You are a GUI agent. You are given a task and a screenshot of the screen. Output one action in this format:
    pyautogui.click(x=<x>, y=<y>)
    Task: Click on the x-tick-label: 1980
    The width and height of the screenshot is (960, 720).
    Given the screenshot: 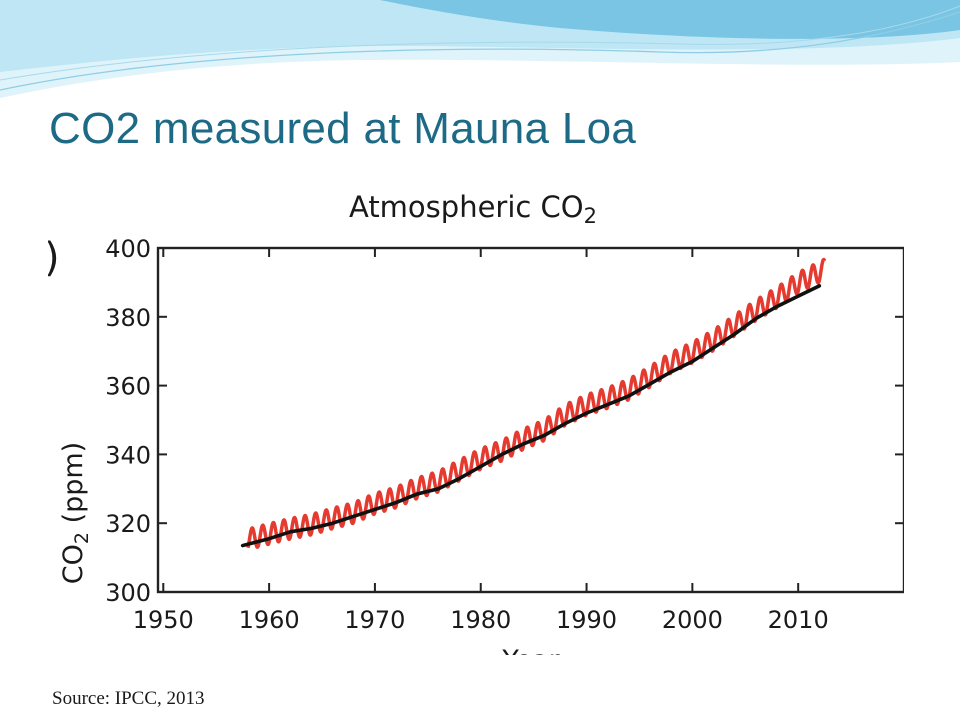 What is the action you would take?
    pyautogui.click(x=480, y=620)
    